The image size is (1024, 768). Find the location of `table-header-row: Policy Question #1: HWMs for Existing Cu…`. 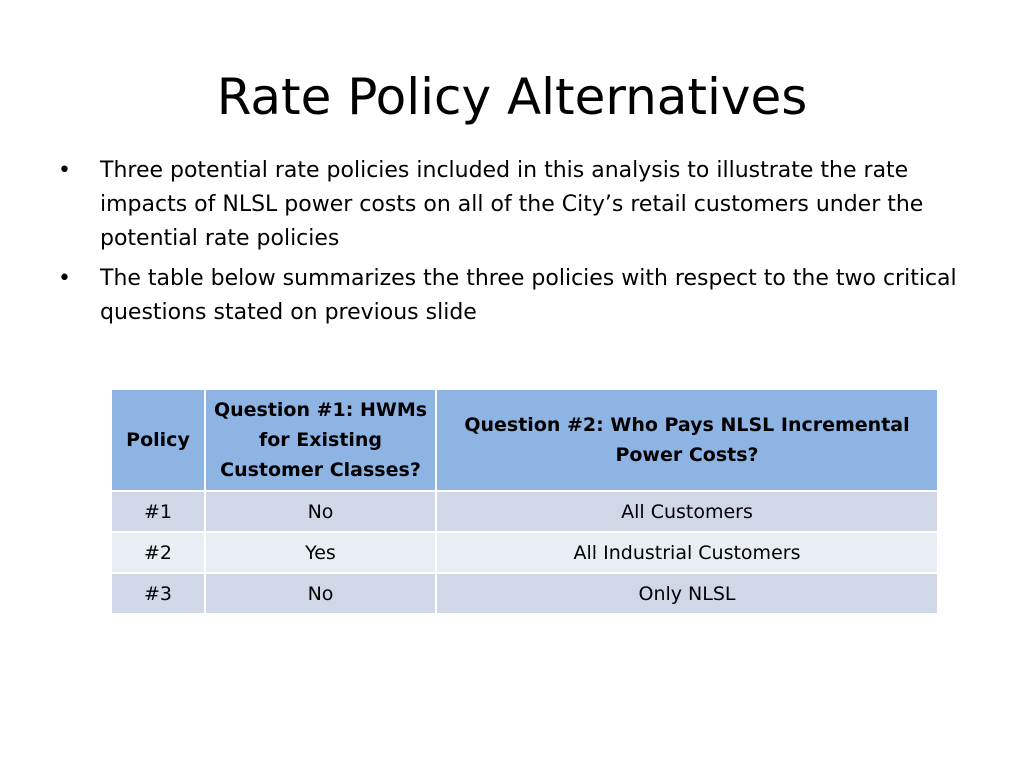

table-header-row: Policy Question #1: HWMs for Existing Cu… is located at coordinates (524, 440).